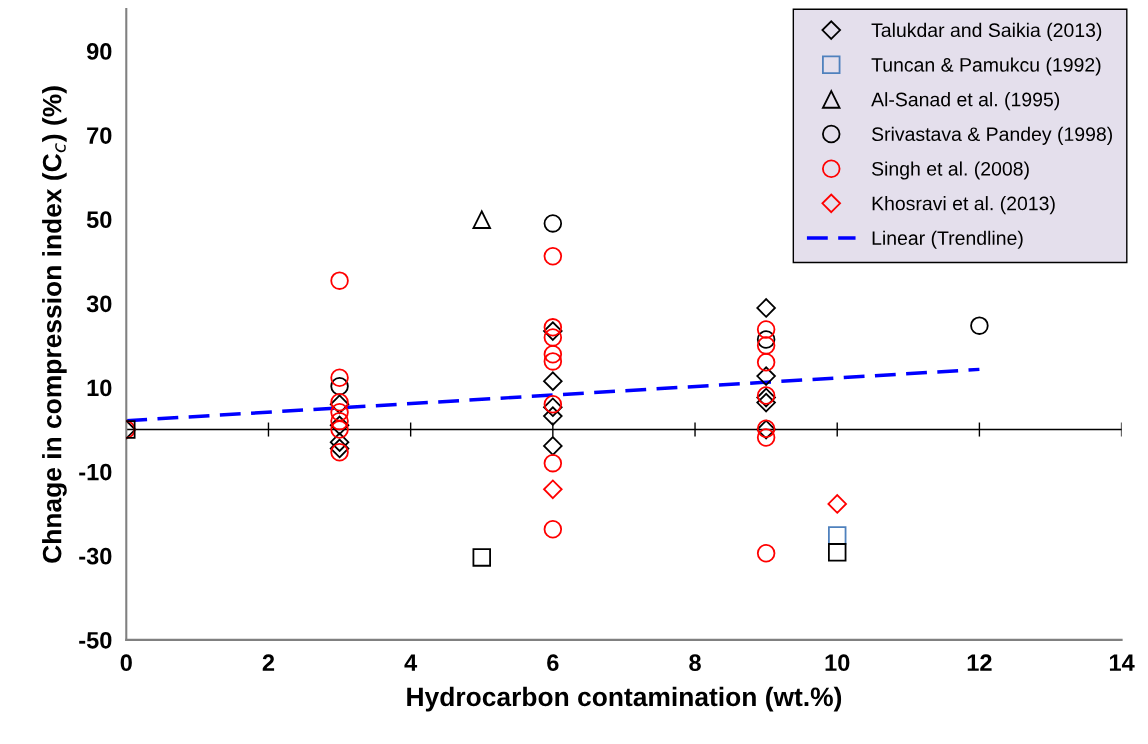 The width and height of the screenshot is (1148, 744). What do you see at coordinates (126, 663) in the screenshot?
I see `x-tick-label: 0` at bounding box center [126, 663].